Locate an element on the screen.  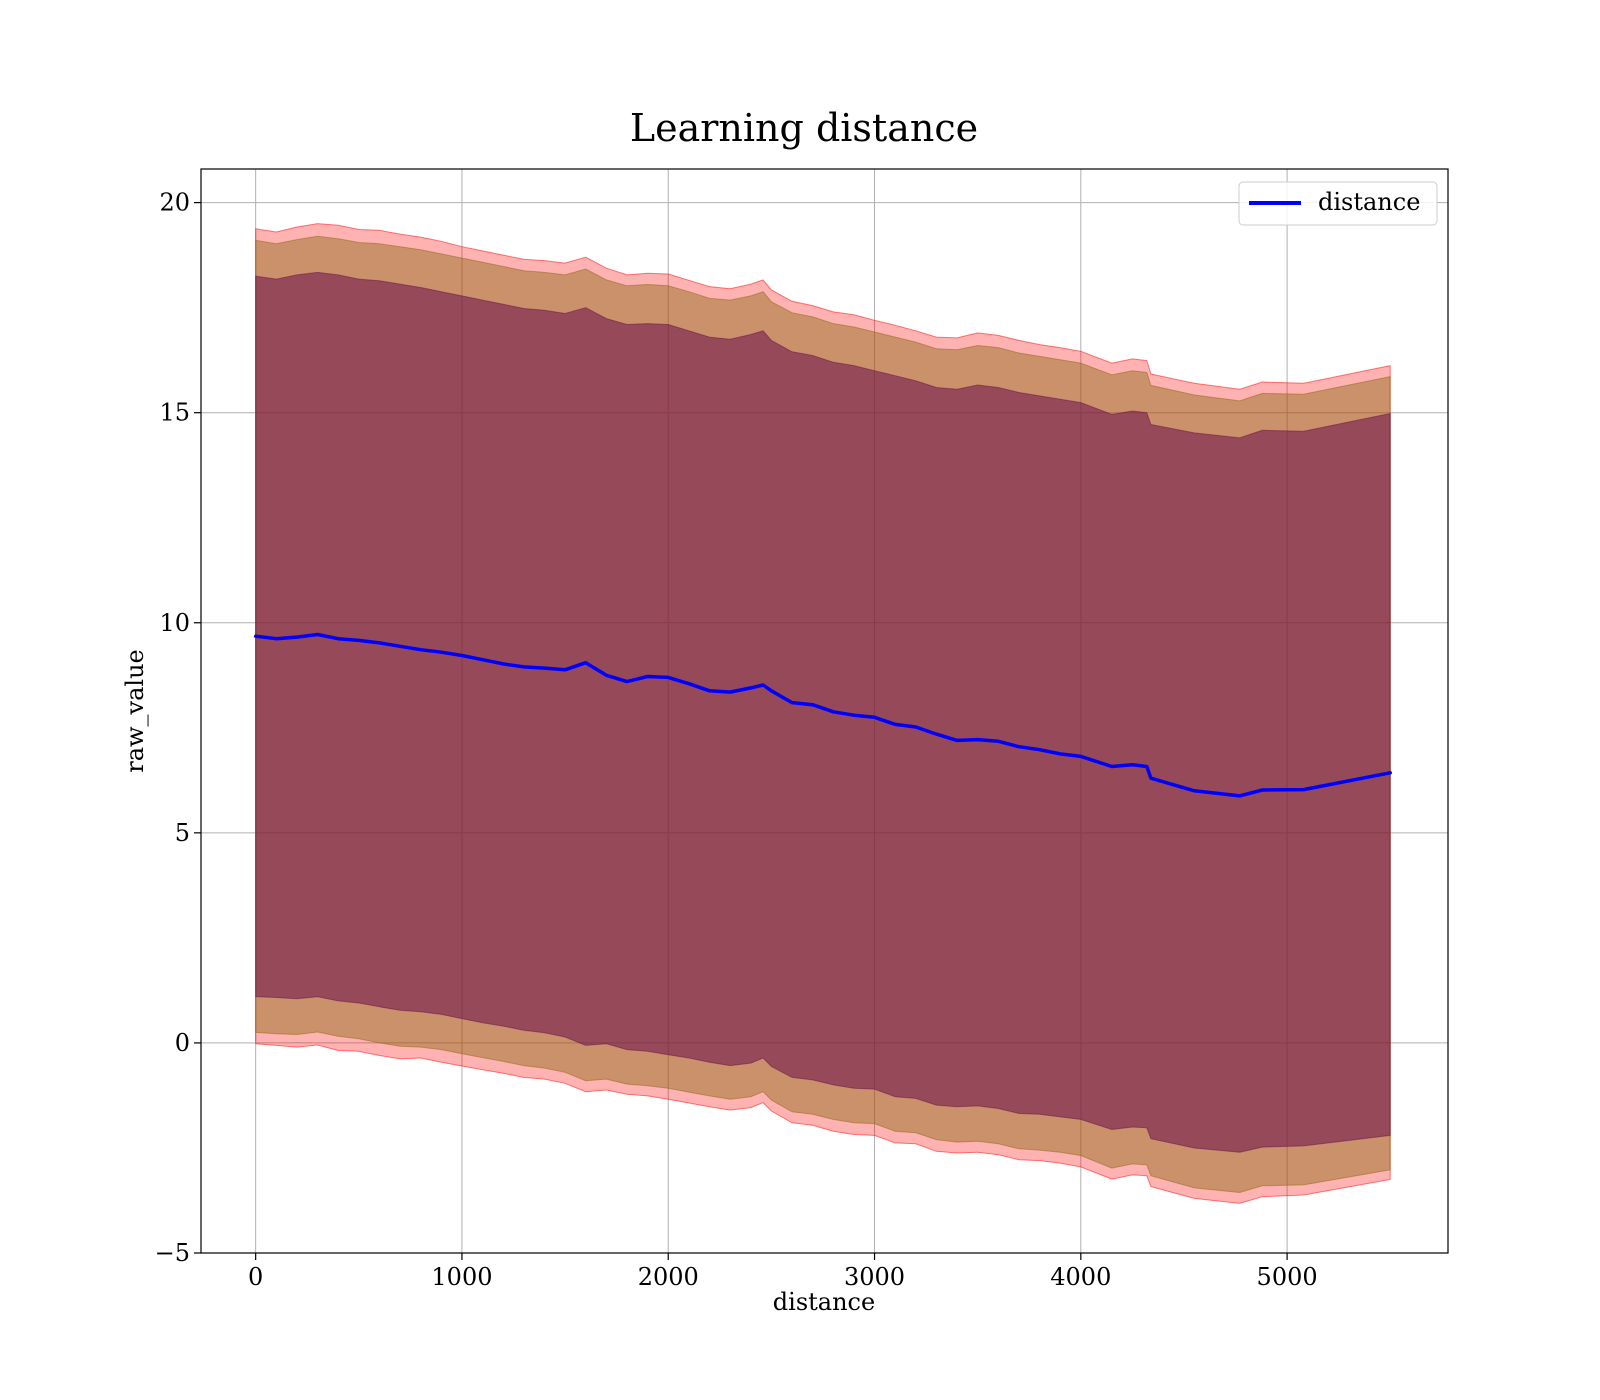
x-tick-label: 3000 is located at coordinates (874, 1277).